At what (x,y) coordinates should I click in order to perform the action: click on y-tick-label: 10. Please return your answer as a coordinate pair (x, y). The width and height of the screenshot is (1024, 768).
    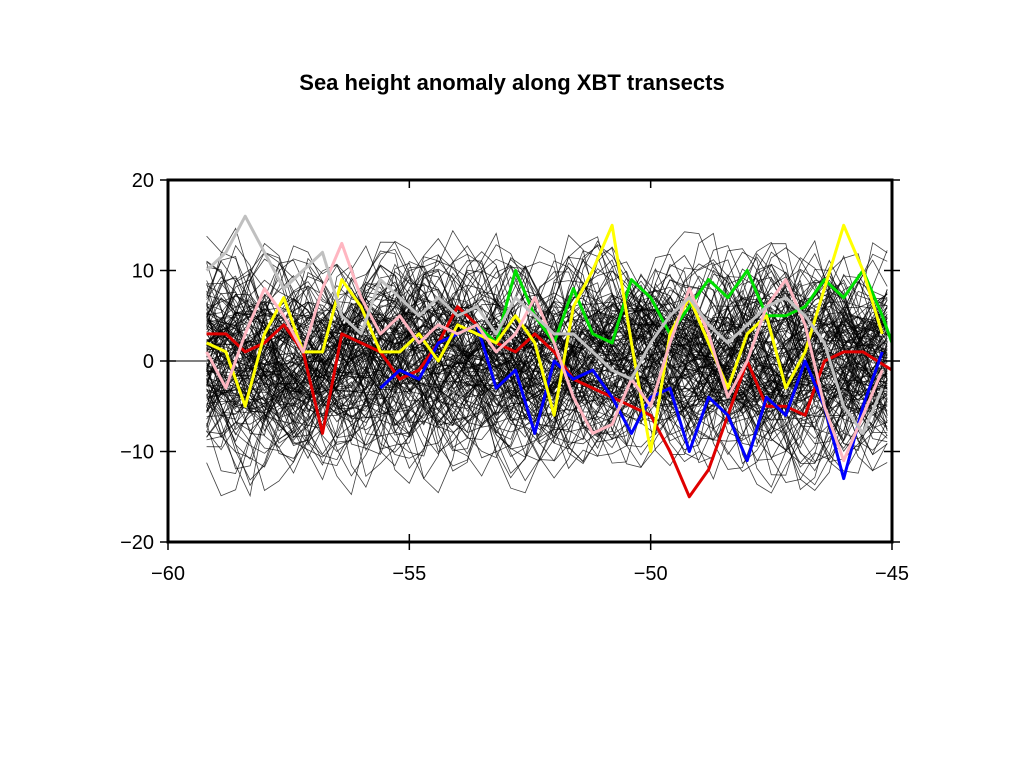
    Looking at the image, I should click on (143, 272).